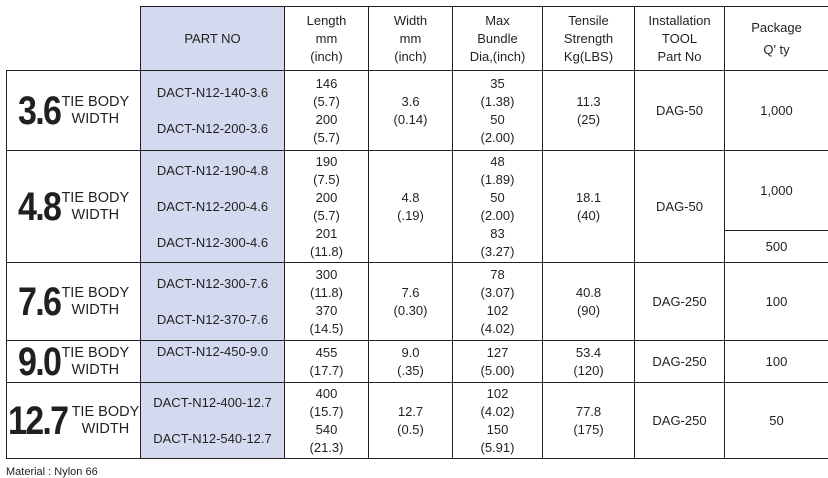 The image size is (828, 478). I want to click on width-cell: 9.0(.35), so click(411, 362).